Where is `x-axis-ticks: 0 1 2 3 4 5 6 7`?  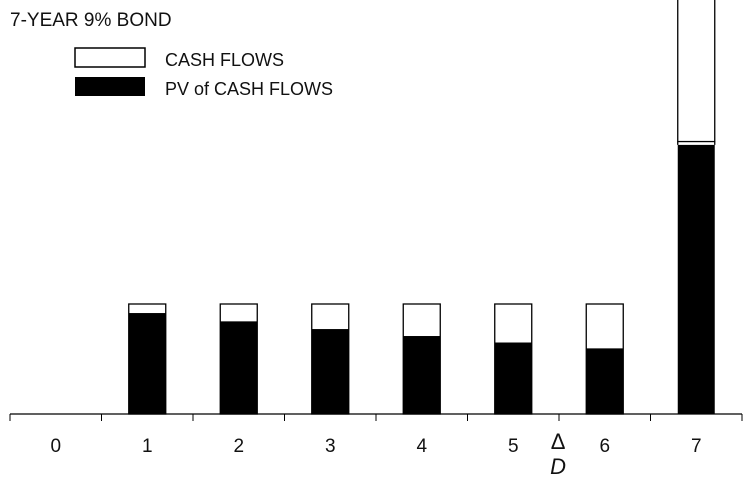
x-axis-ticks: 0 1 2 3 4 5 6 7 is located at coordinates (376, 435).